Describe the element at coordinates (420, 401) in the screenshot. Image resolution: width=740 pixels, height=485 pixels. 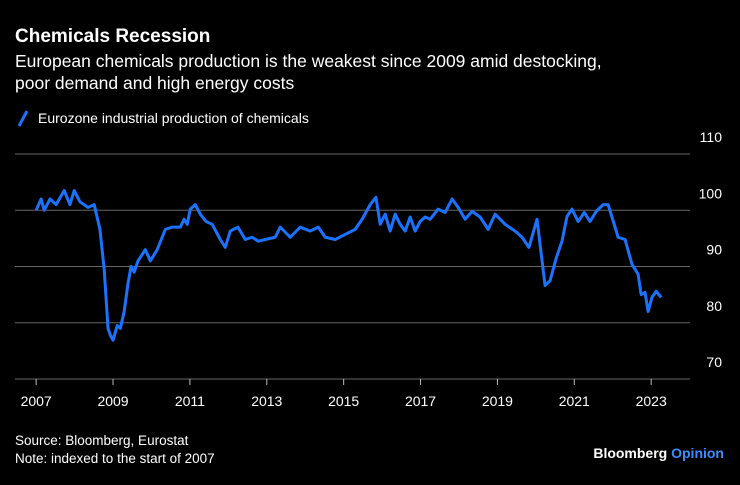
I see `x-tick-label: 2017` at that location.